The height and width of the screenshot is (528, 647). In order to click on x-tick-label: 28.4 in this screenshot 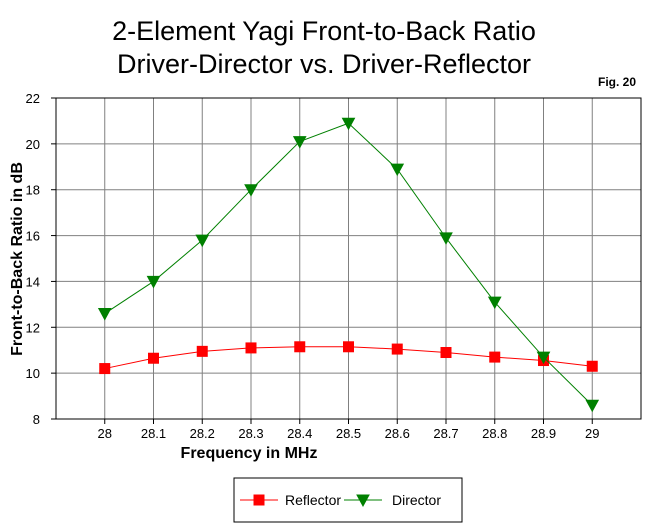, I will do `click(299, 433)`.